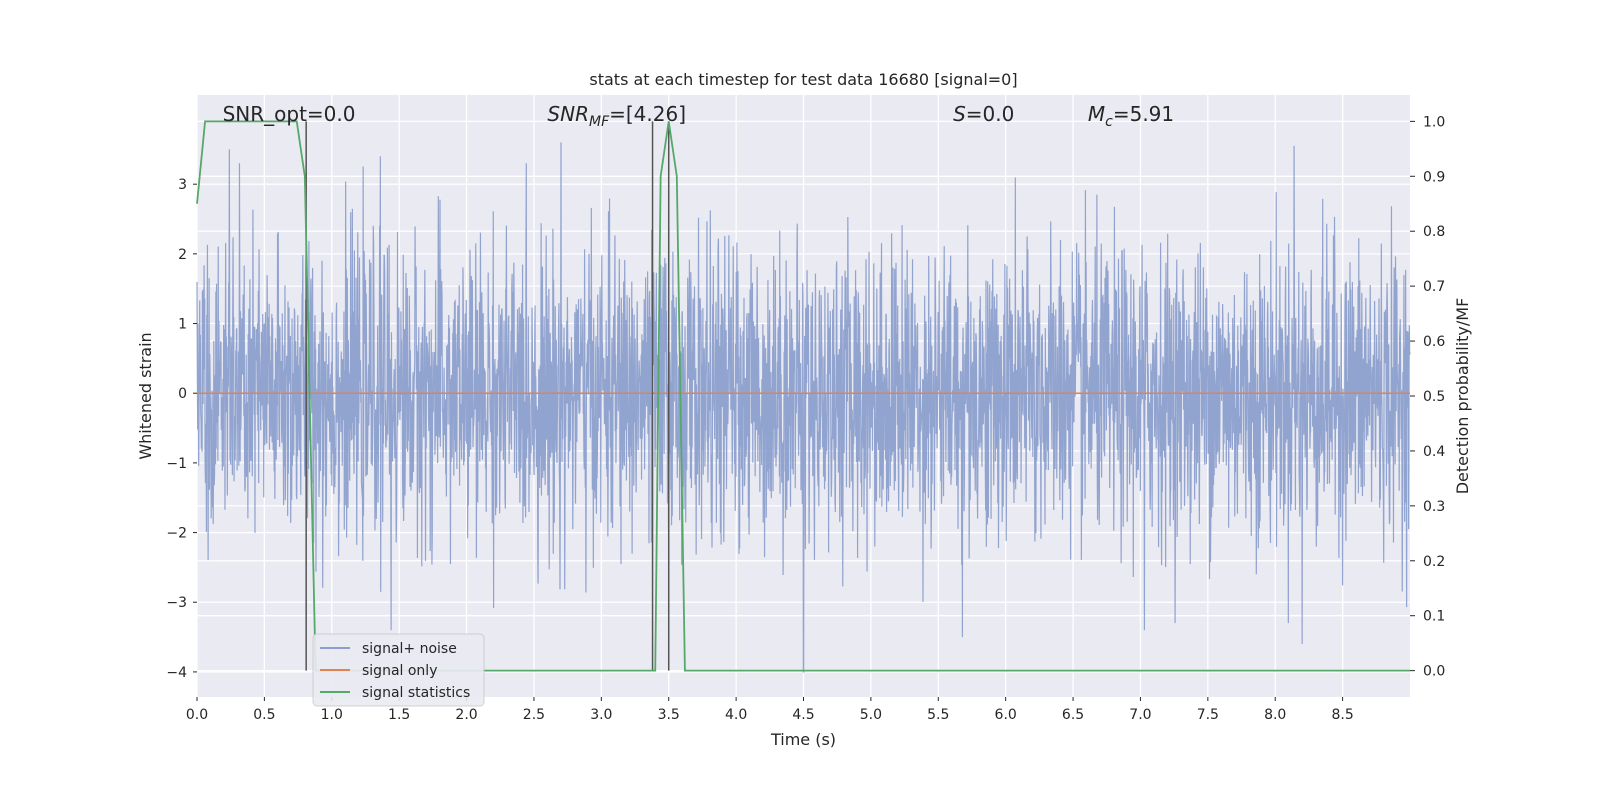 The height and width of the screenshot is (800, 1600). What do you see at coordinates (699, 116) in the screenshot?
I see `annotations: SNR_opt=0.0 SNRMF=[4.26] S=0.0 Mc=5.91` at bounding box center [699, 116].